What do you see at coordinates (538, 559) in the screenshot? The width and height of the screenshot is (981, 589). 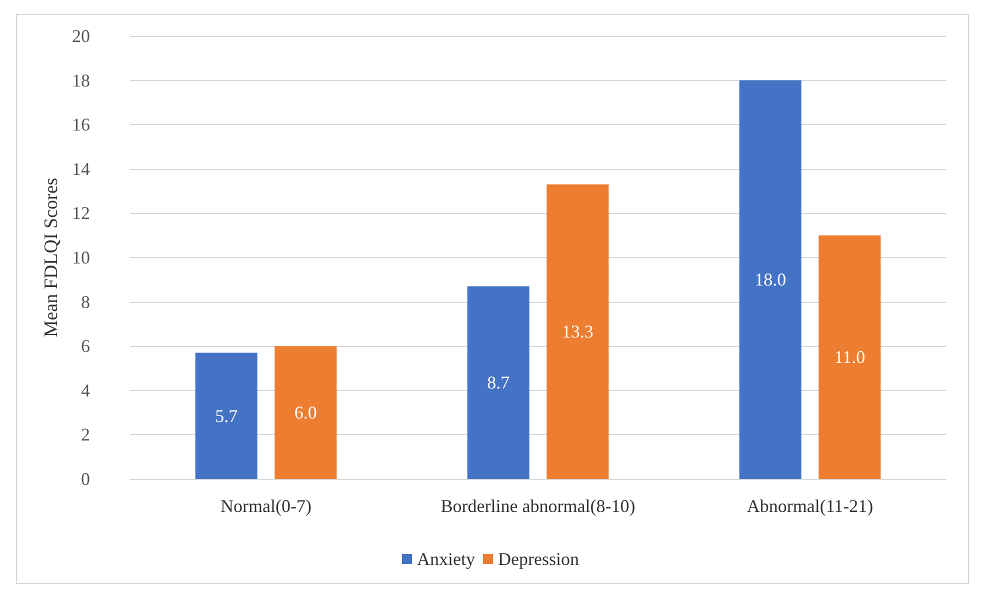 I see `legend-label: Depression` at bounding box center [538, 559].